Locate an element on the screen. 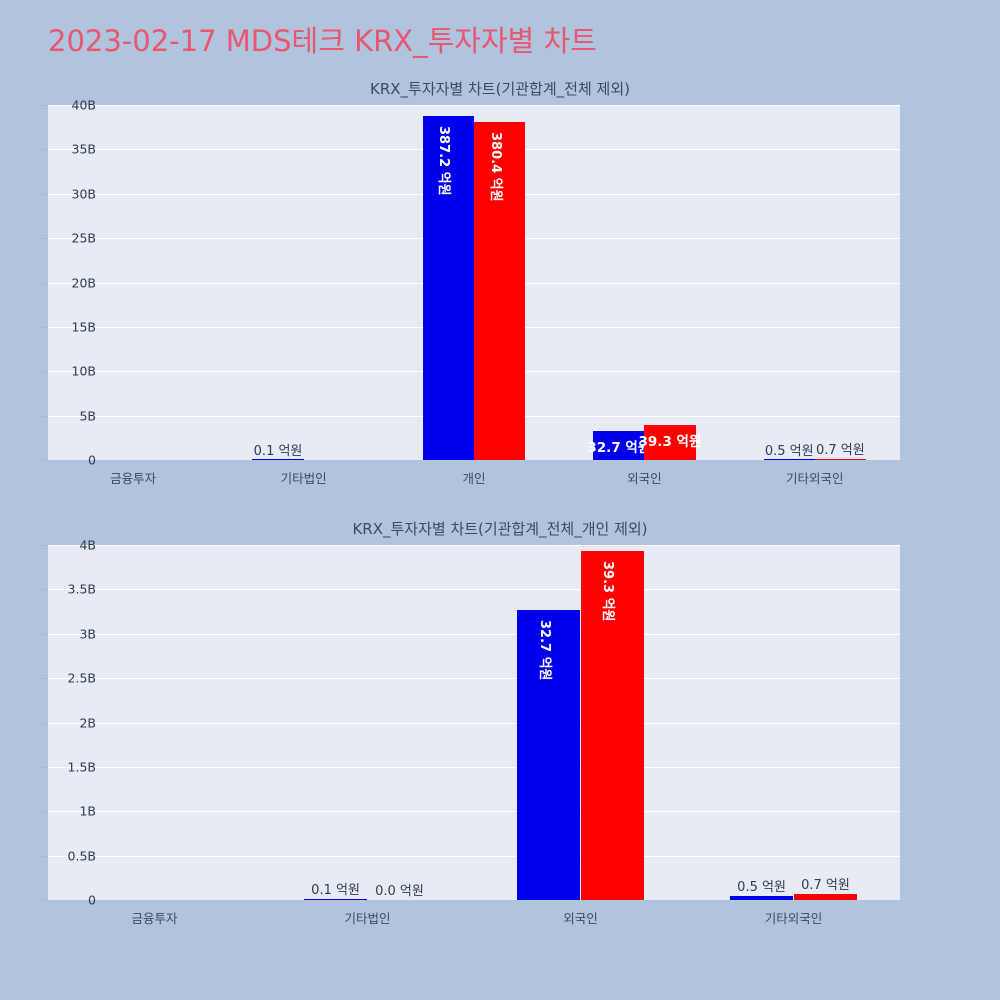 This screenshot has width=1000, height=1000. y-axis-tick-label: 3B is located at coordinates (87, 634).